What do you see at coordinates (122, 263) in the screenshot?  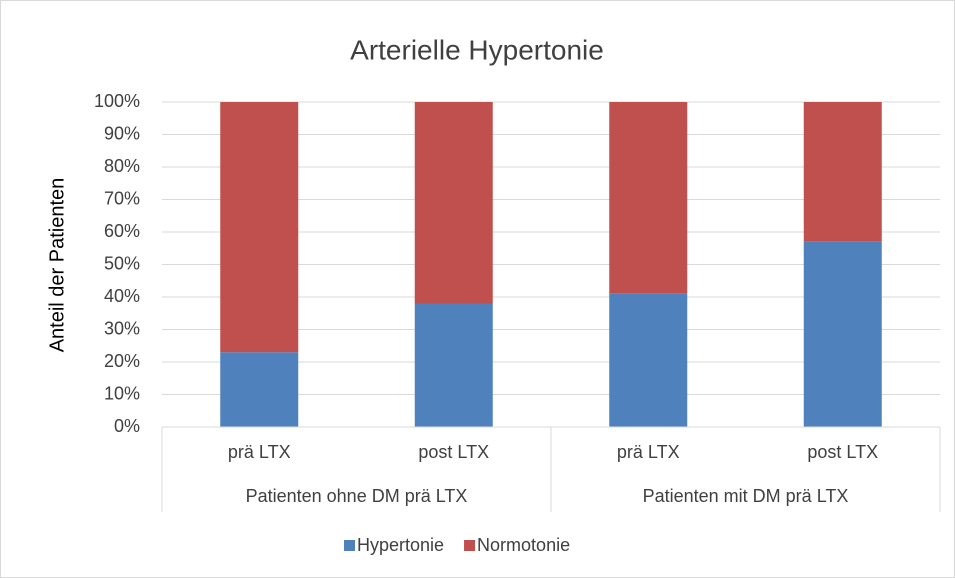 I see `y-tick-label: 50%` at bounding box center [122, 263].